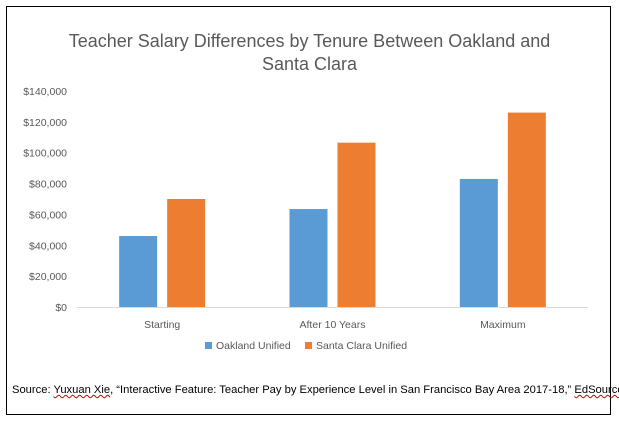 The image size is (619, 426). I want to click on y-tick-label: $100,000, so click(45, 154).